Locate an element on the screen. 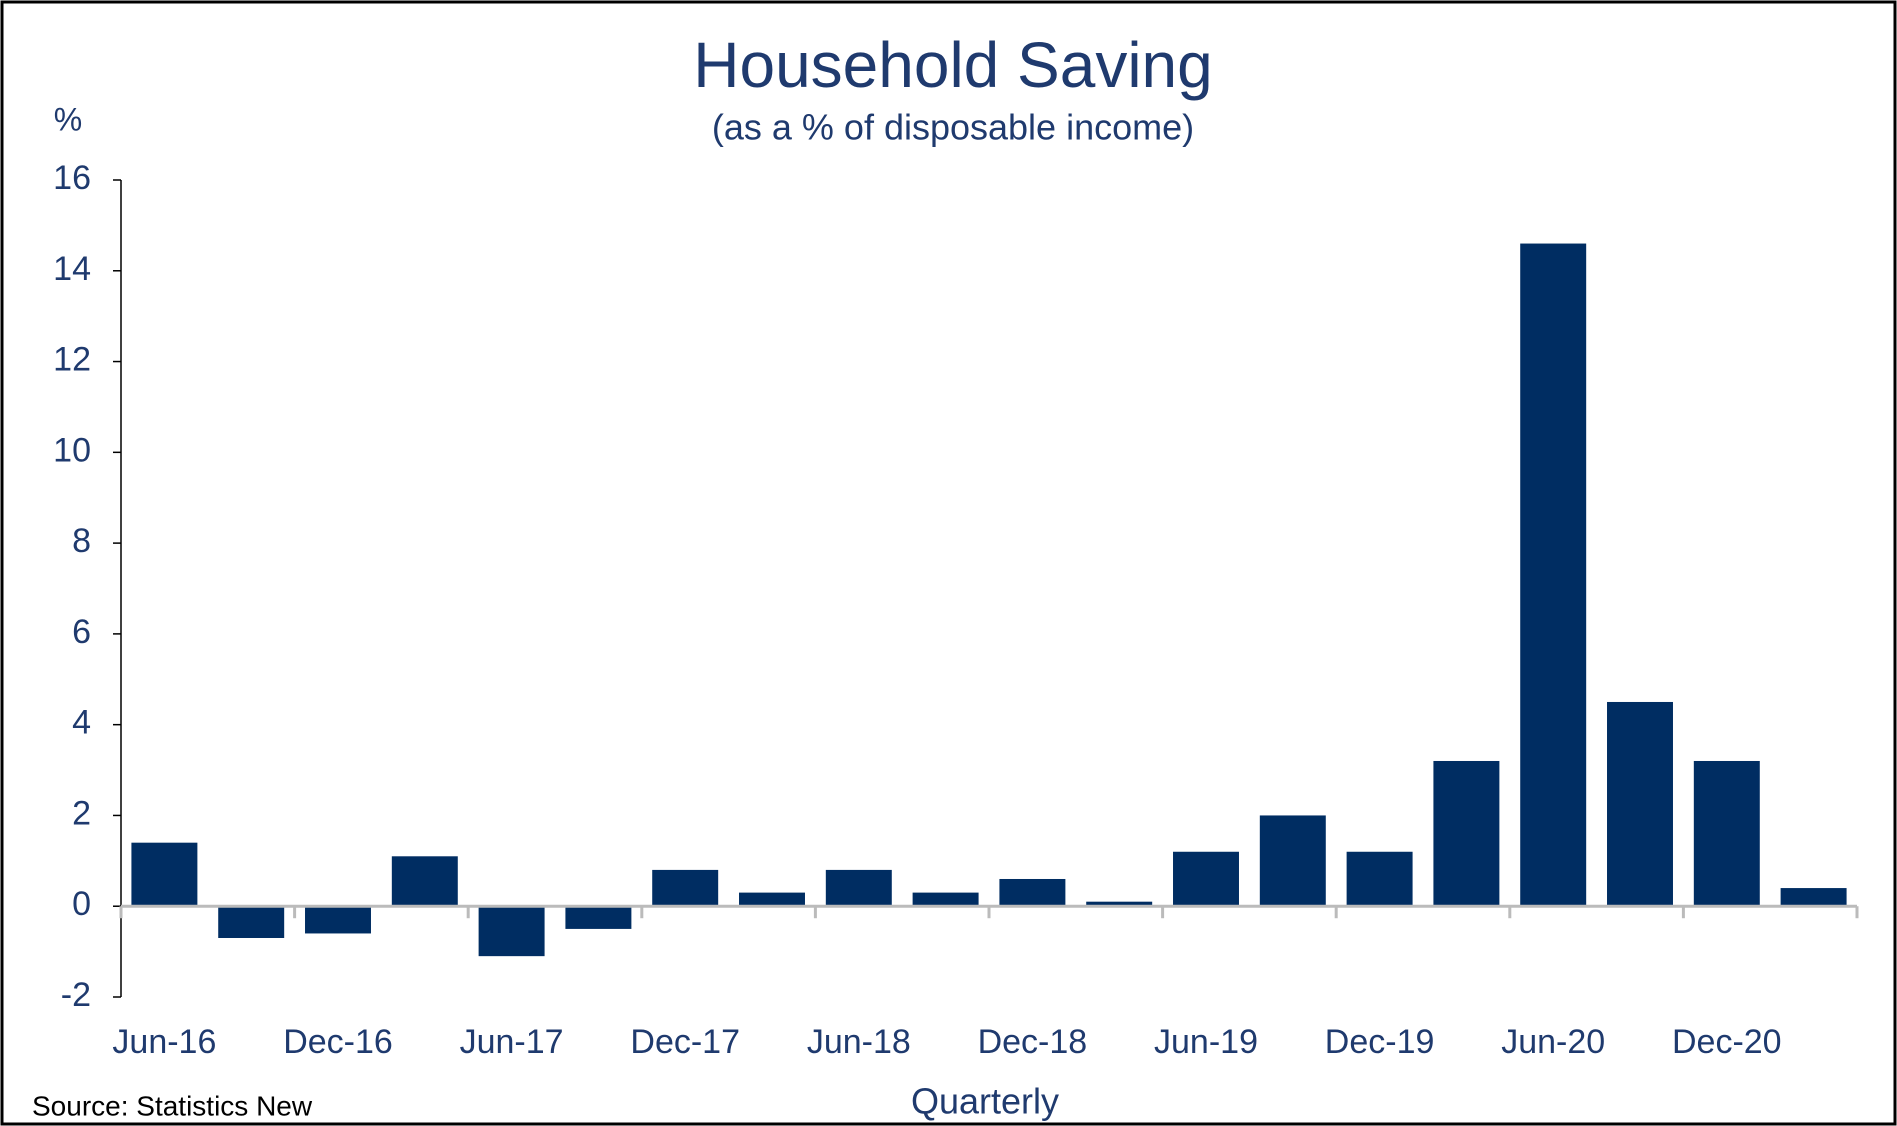 The width and height of the screenshot is (1897, 1126). chart-title: Household Saving is located at coordinates (952, 65).